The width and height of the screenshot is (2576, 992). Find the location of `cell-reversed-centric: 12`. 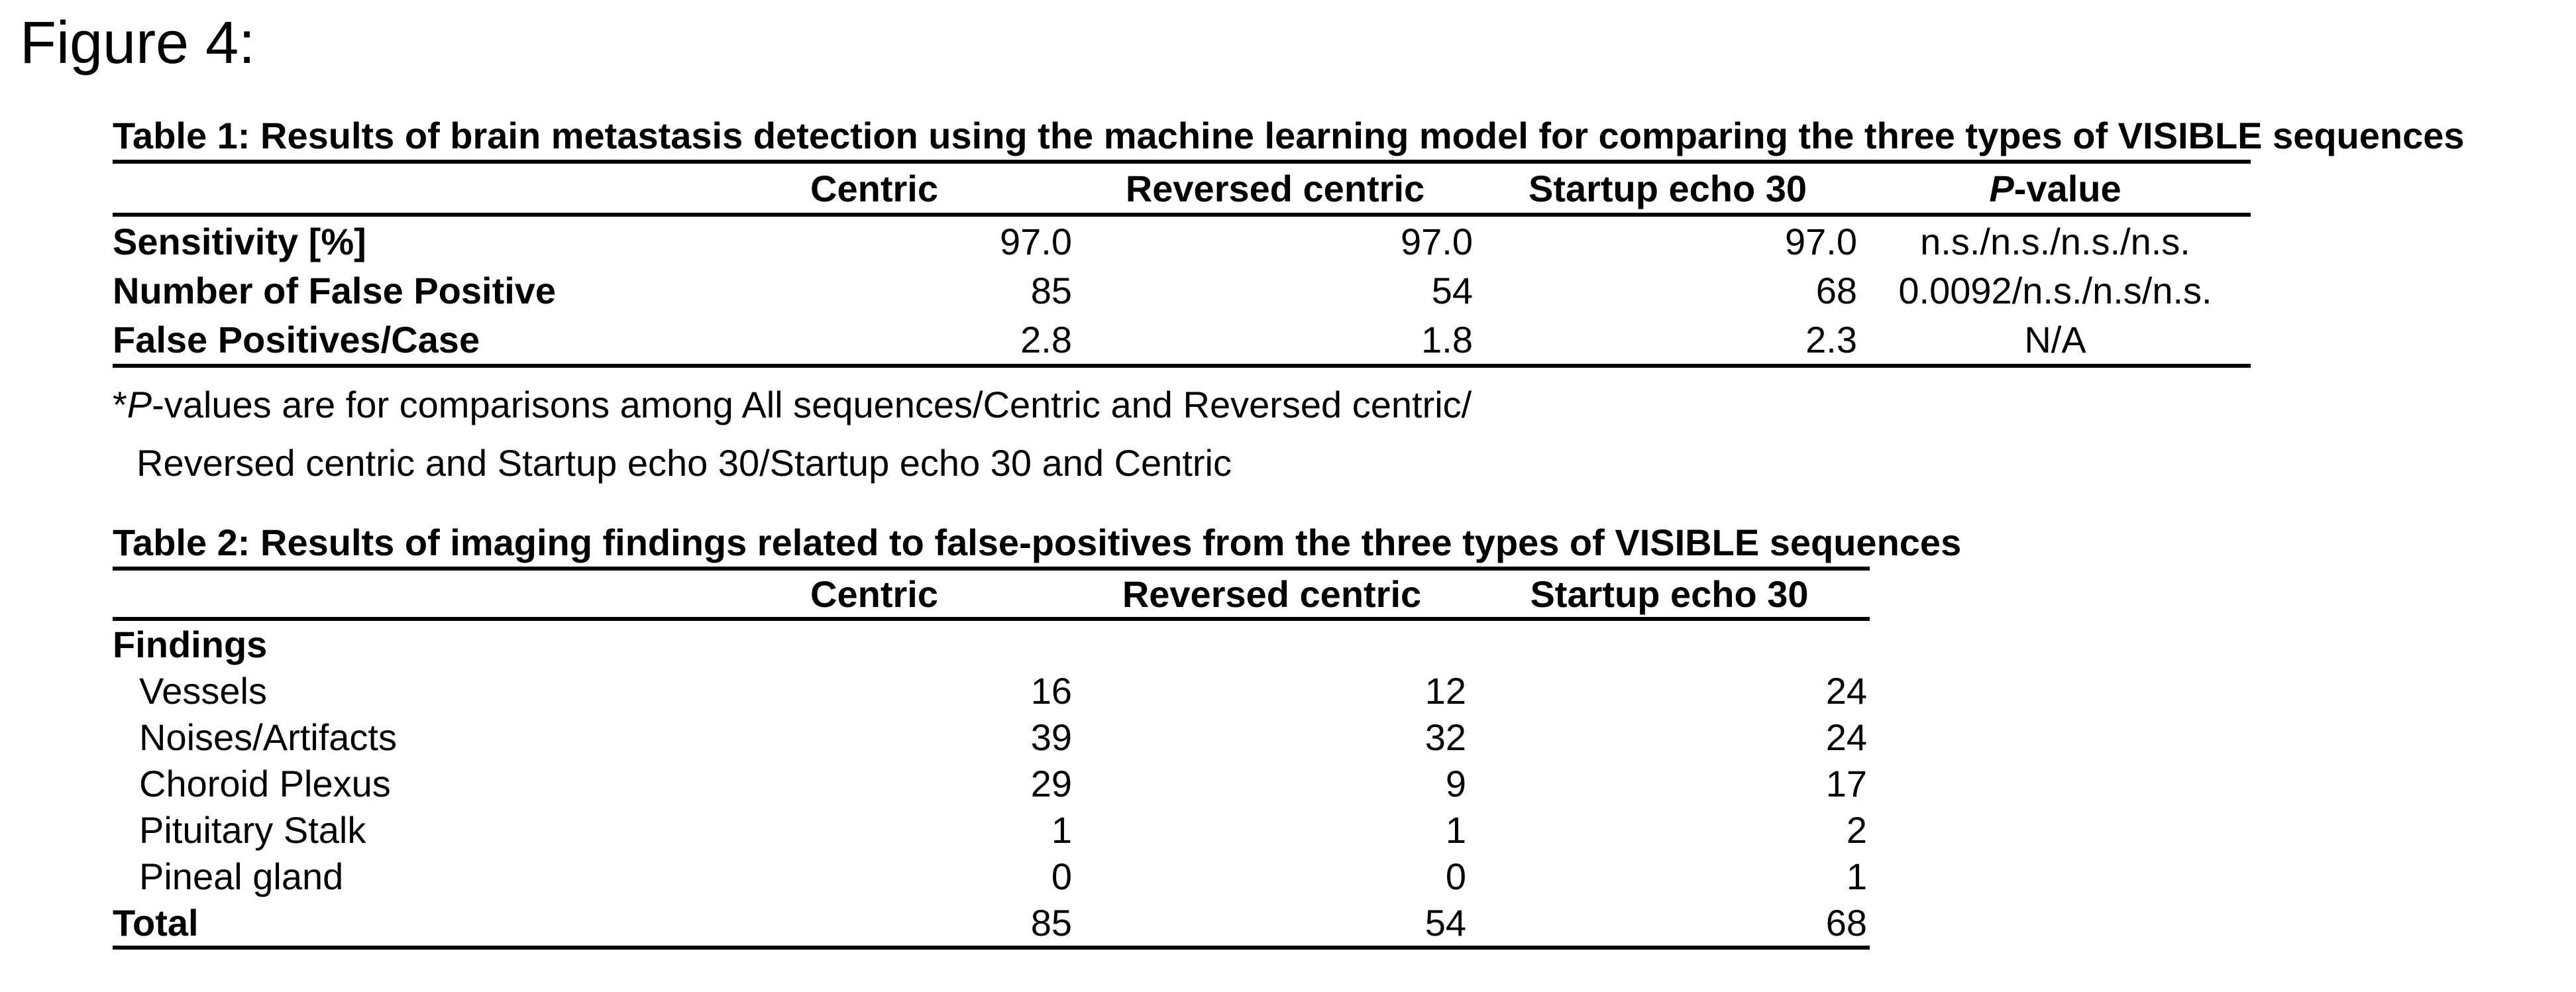

cell-reversed-centric: 12 is located at coordinates (1445, 690).